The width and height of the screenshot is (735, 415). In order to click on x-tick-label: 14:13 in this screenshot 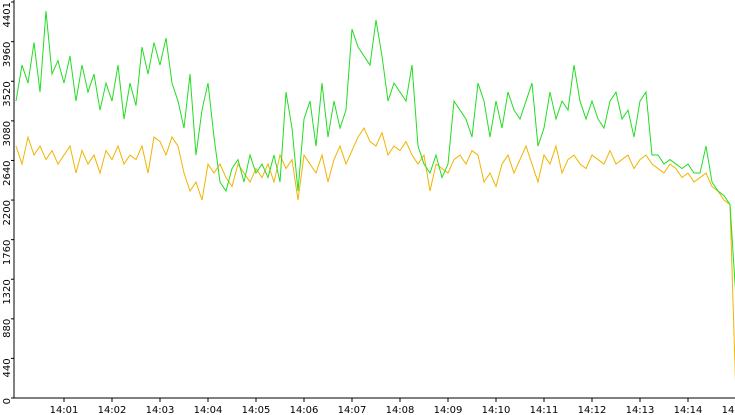, I will do `click(640, 410)`.